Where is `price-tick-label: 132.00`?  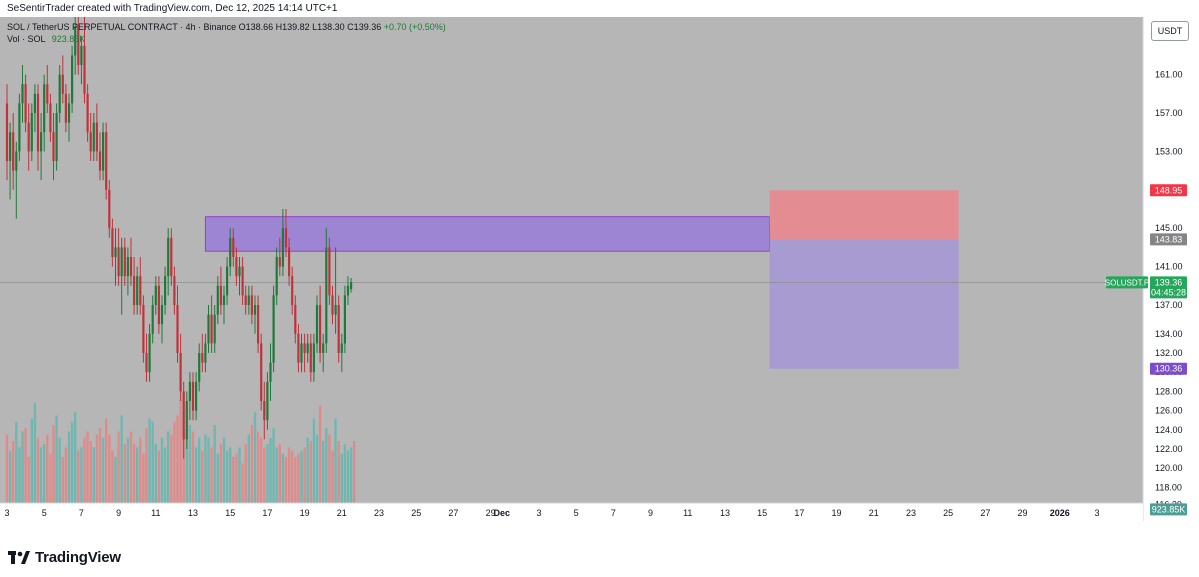 price-tick-label: 132.00 is located at coordinates (1169, 353).